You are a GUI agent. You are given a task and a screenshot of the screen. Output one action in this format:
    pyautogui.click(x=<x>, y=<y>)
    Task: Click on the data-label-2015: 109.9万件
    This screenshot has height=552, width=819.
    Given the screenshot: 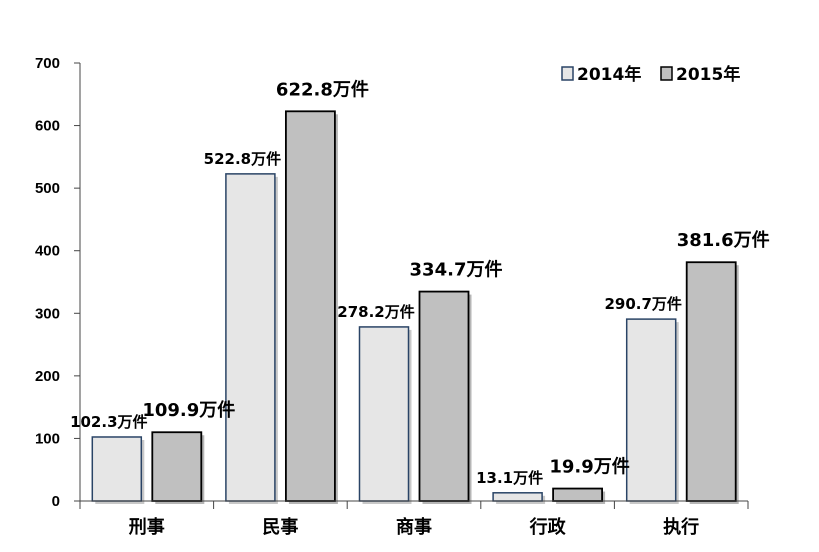 What is the action you would take?
    pyautogui.click(x=188, y=410)
    